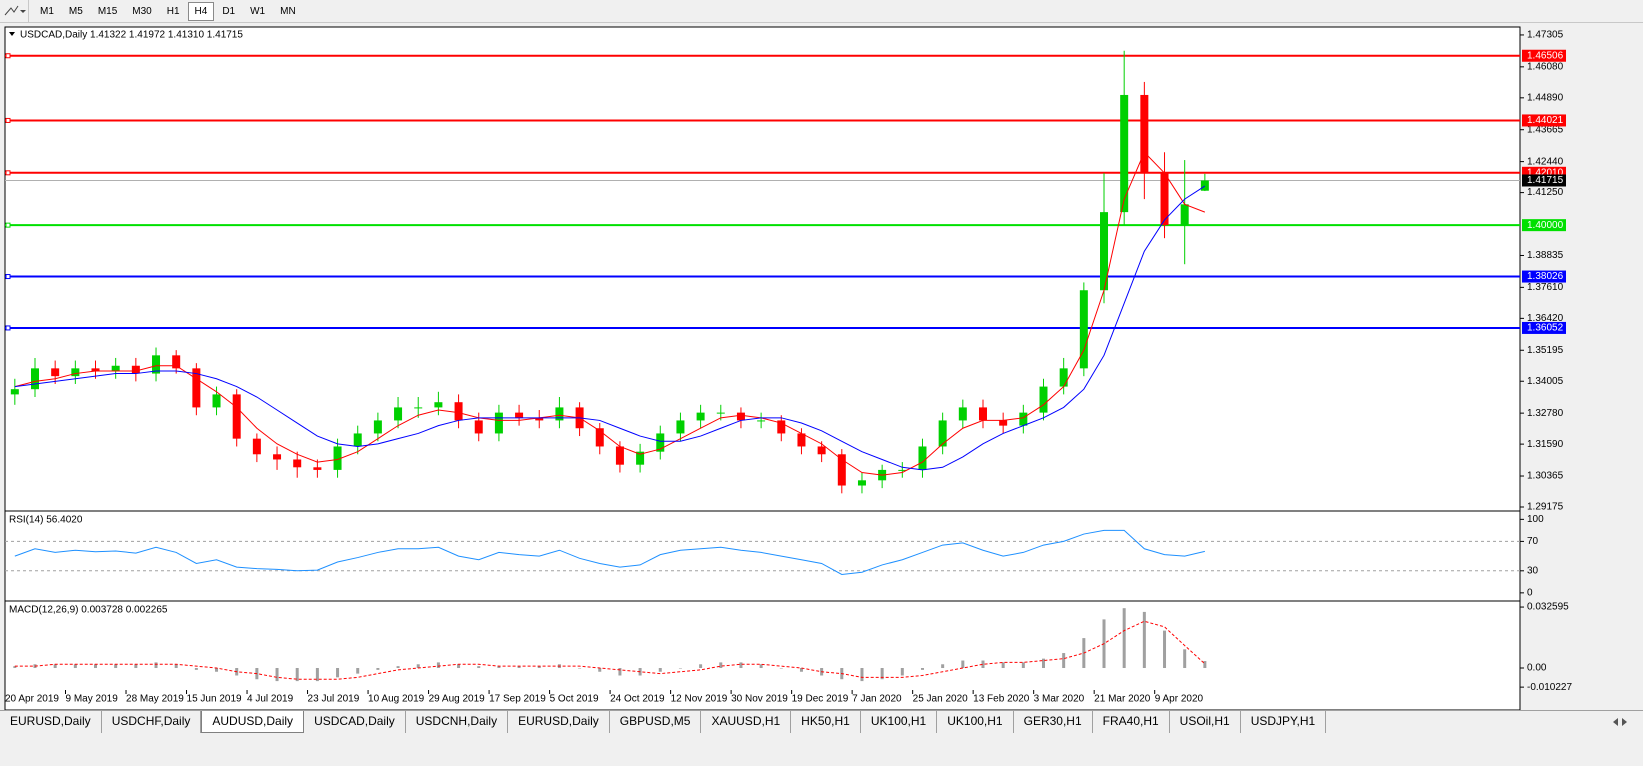  What do you see at coordinates (1545, 192) in the screenshot?
I see `y-tick-label: 1.41250` at bounding box center [1545, 192].